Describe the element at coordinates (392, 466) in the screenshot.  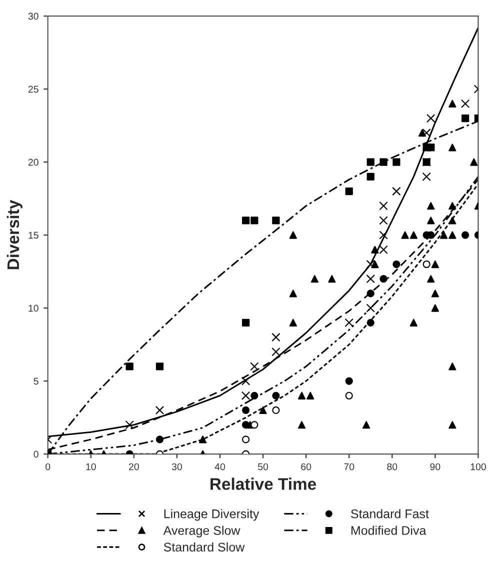
I see `x-tick-label: 80` at that location.